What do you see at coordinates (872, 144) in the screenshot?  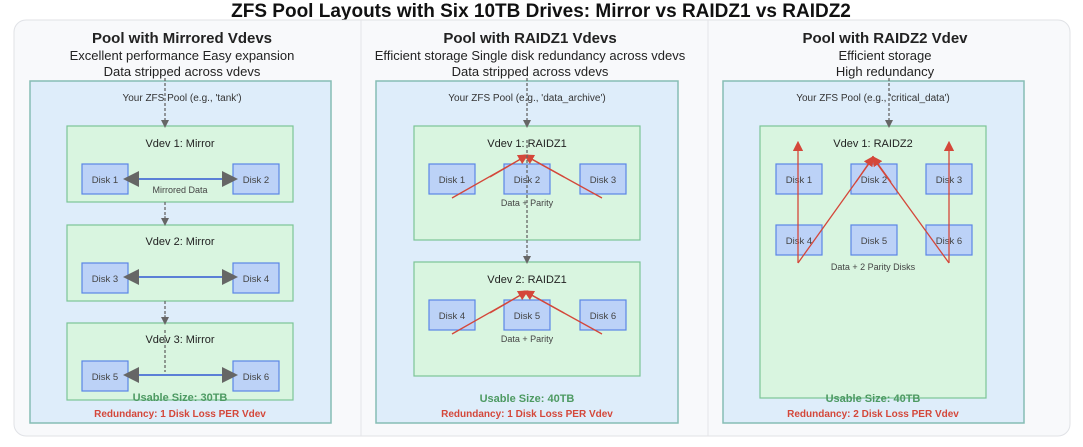 I see `vdev-label: Vdev 1: RAIDZ2` at bounding box center [872, 144].